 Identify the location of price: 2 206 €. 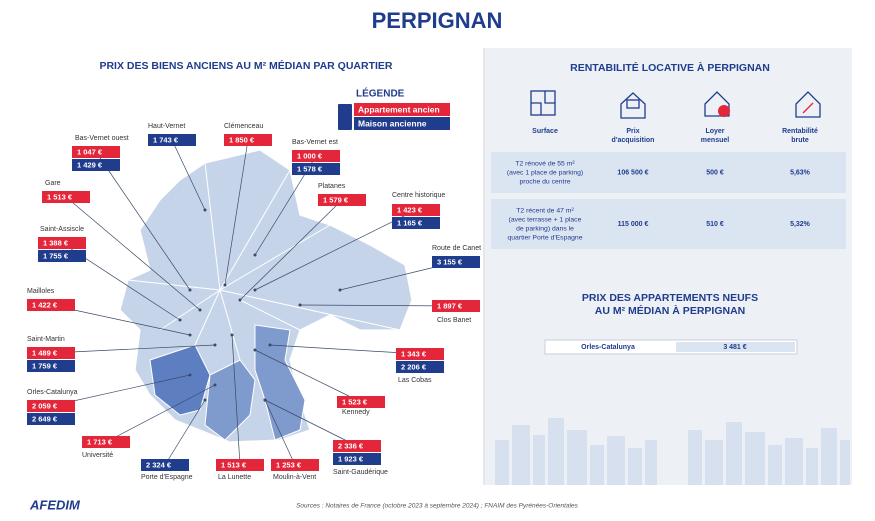
(414, 366).